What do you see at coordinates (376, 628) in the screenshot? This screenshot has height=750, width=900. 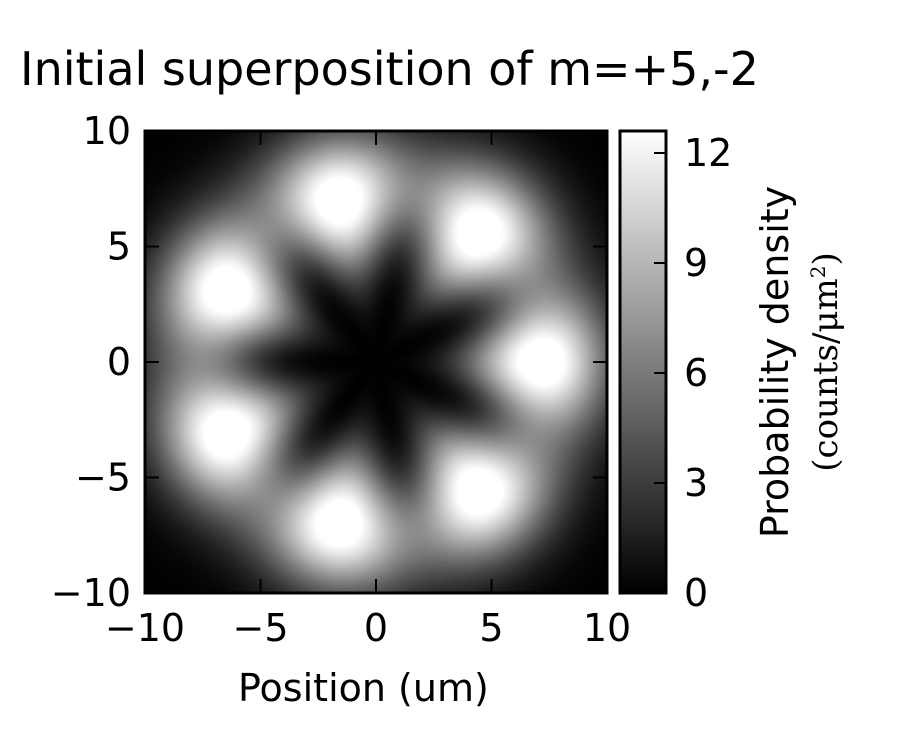 I see `x-tick-label: 0` at bounding box center [376, 628].